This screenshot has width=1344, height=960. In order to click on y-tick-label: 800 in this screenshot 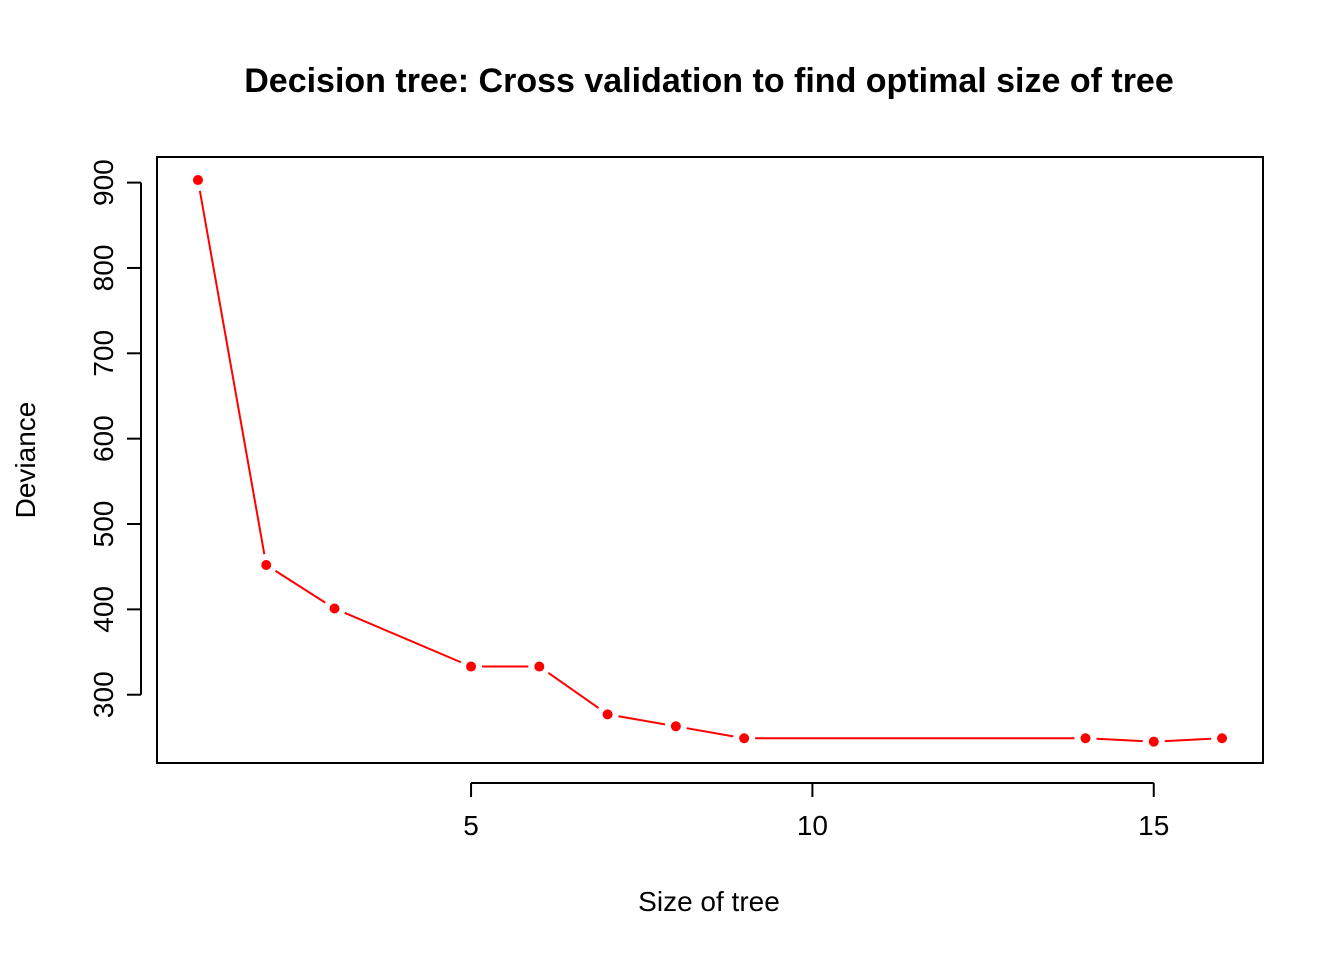, I will do `click(103, 268)`.